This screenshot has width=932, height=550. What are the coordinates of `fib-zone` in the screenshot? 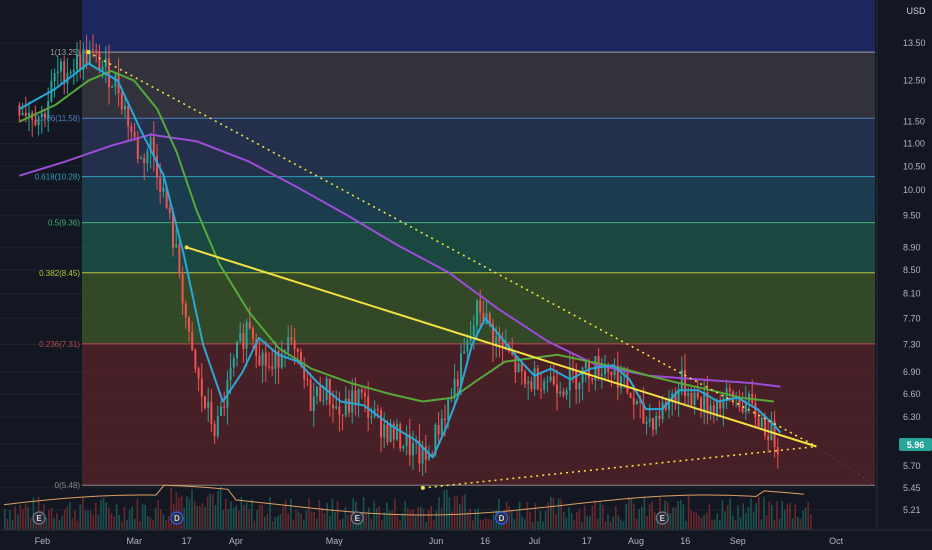 It's located at (478, 85).